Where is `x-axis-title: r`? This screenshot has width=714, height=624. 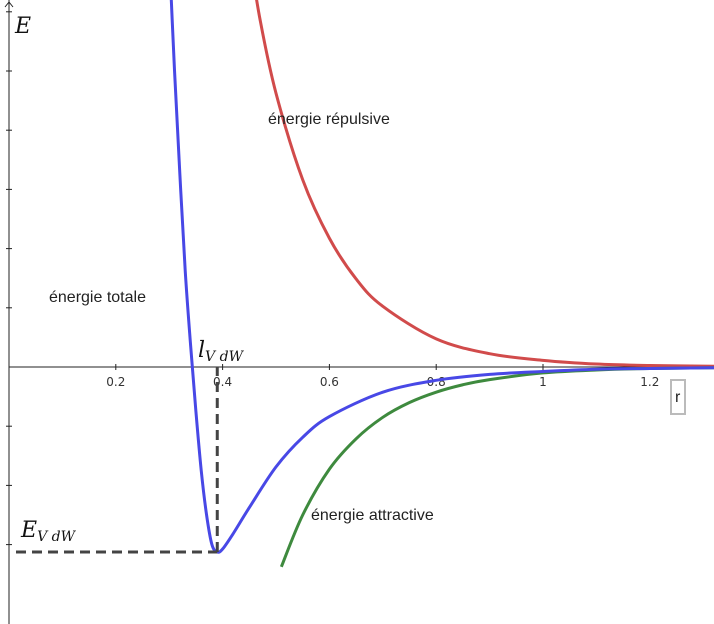
x-axis-title: r is located at coordinates (678, 397).